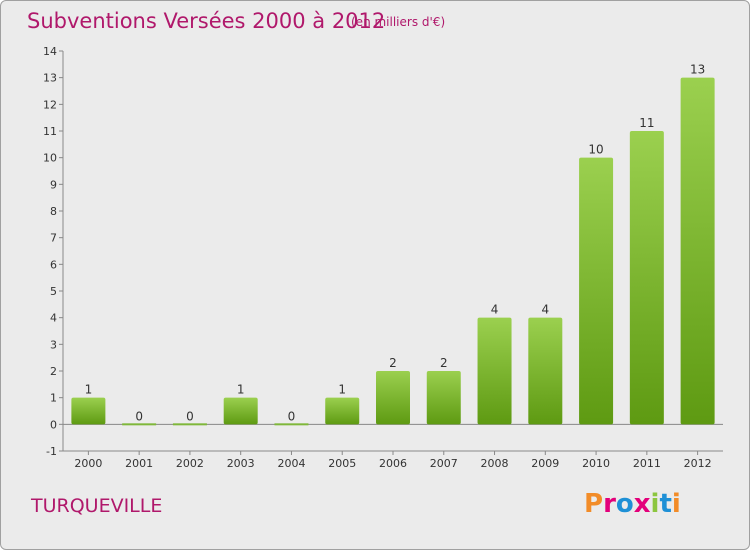  Describe the element at coordinates (53, 184) in the screenshot. I see `y-tick-label: 9` at that location.